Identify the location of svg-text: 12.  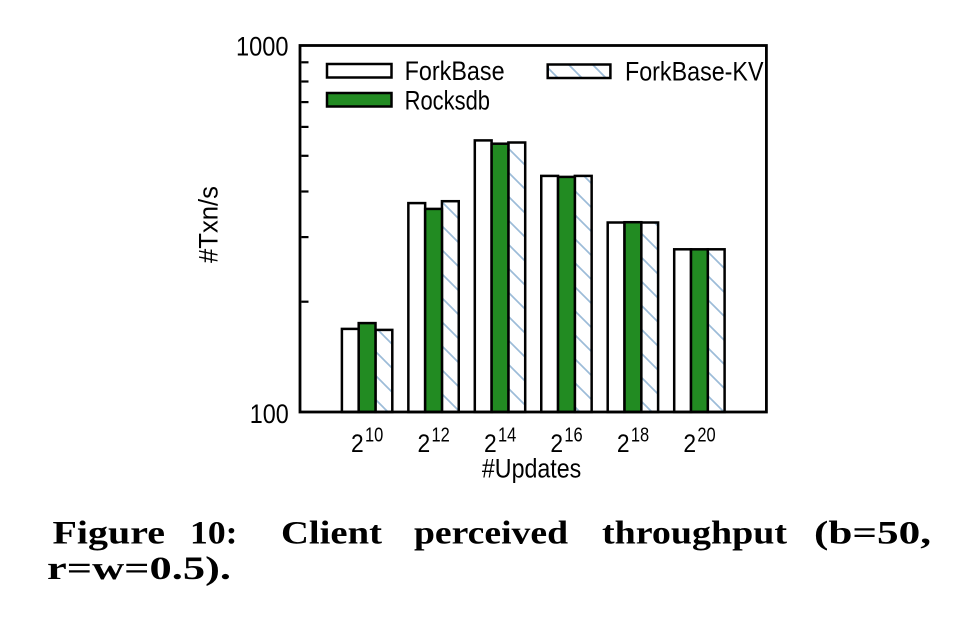
(441, 436).